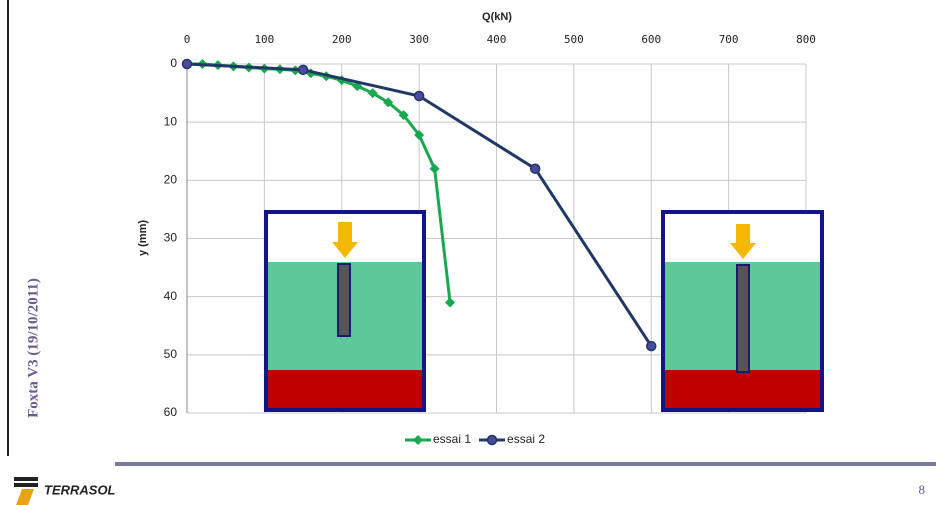  I want to click on inset-left, so click(345, 311).